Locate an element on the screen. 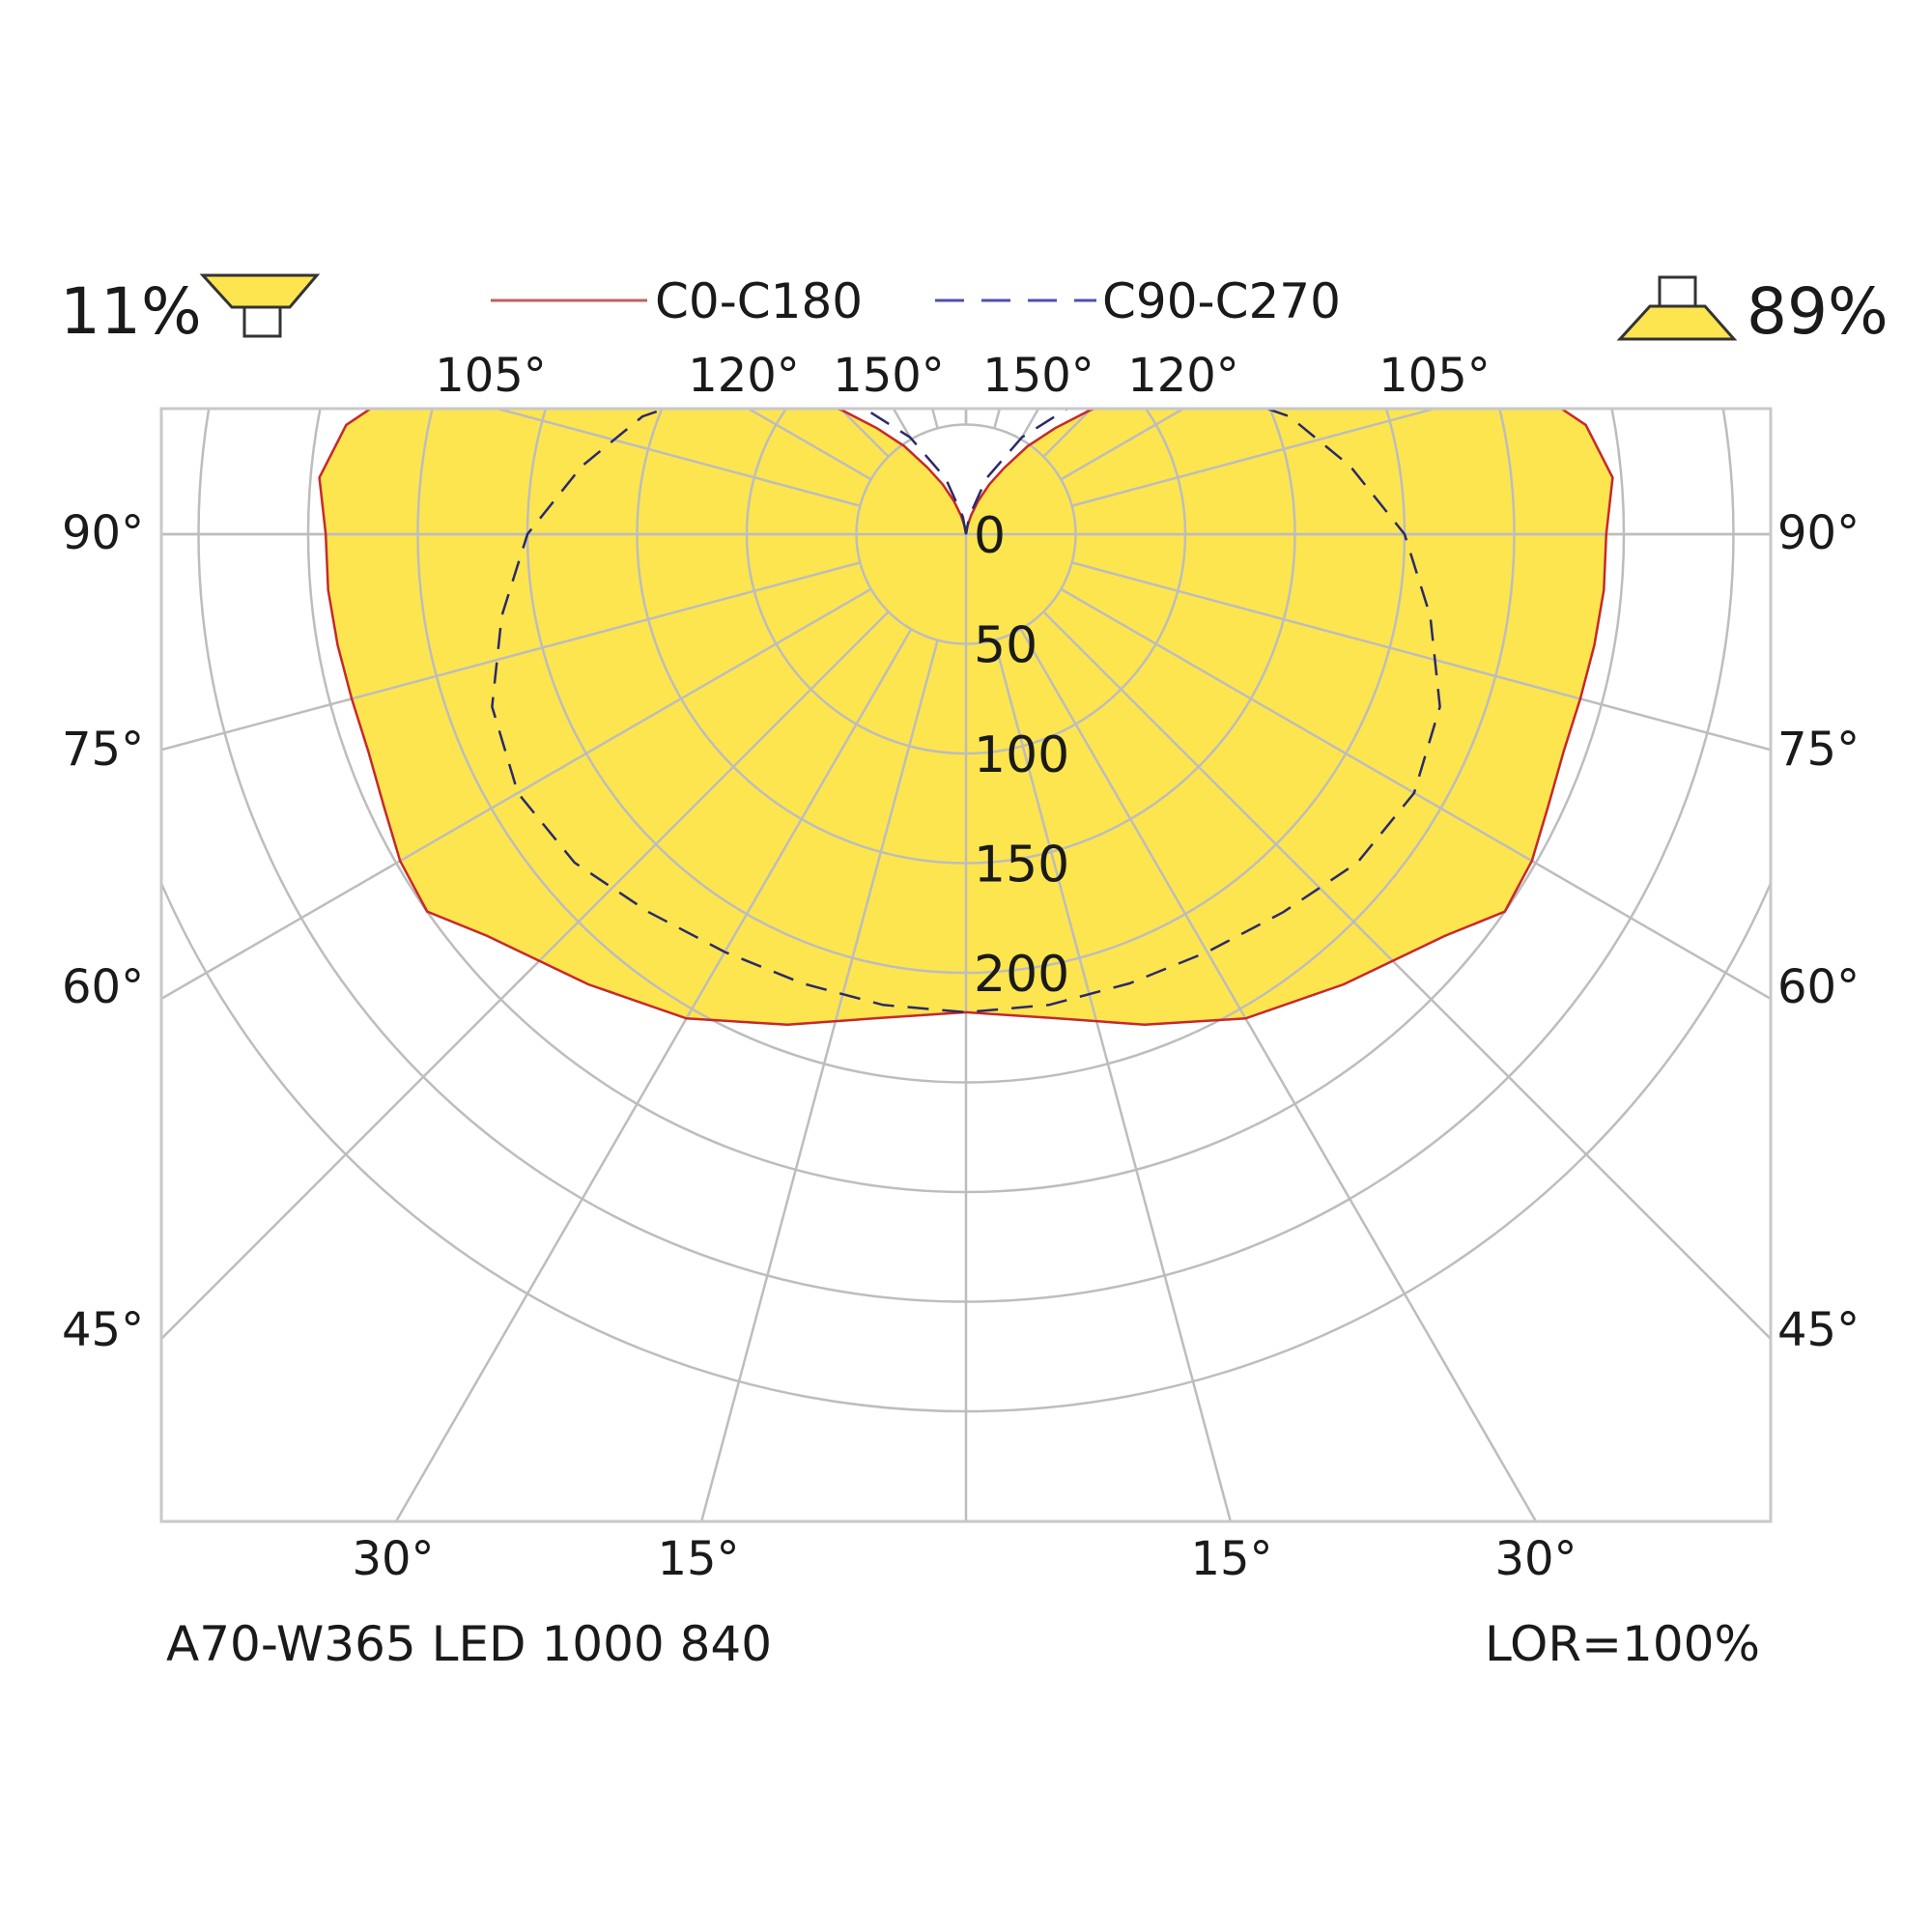 The width and height of the screenshot is (1932, 1932). radial-tick-labels: 0 50 100 150 200 is located at coordinates (1021, 755).